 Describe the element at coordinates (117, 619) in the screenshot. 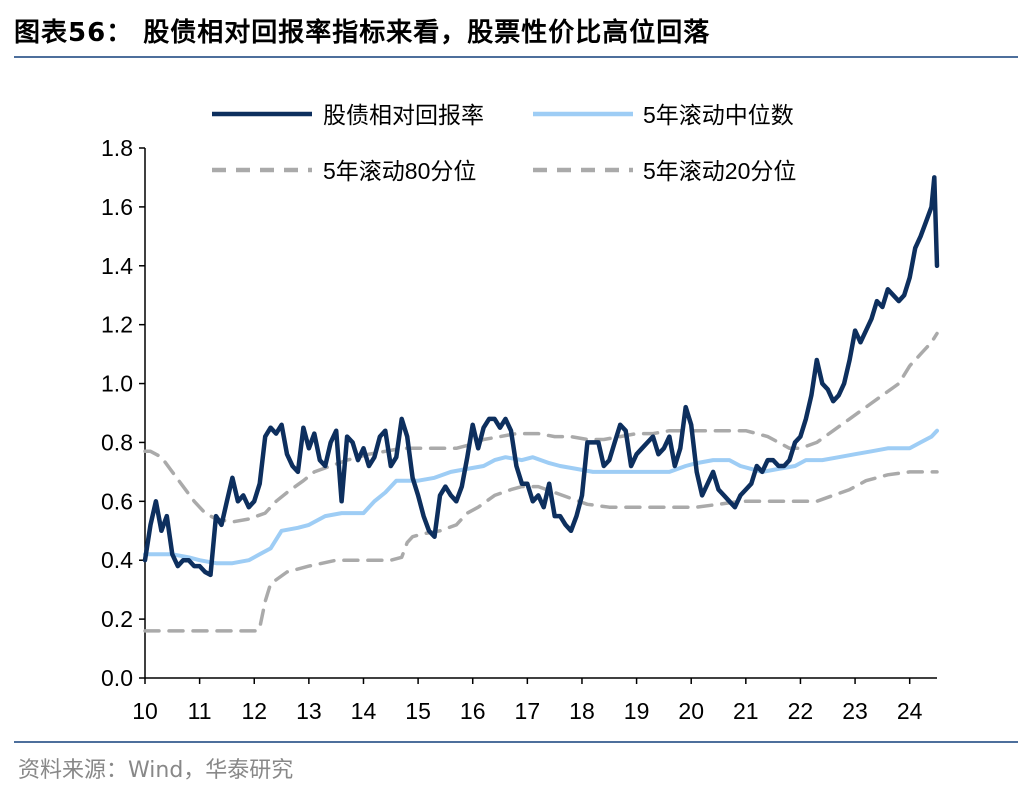

I see `y-tick-label: 0.2` at that location.